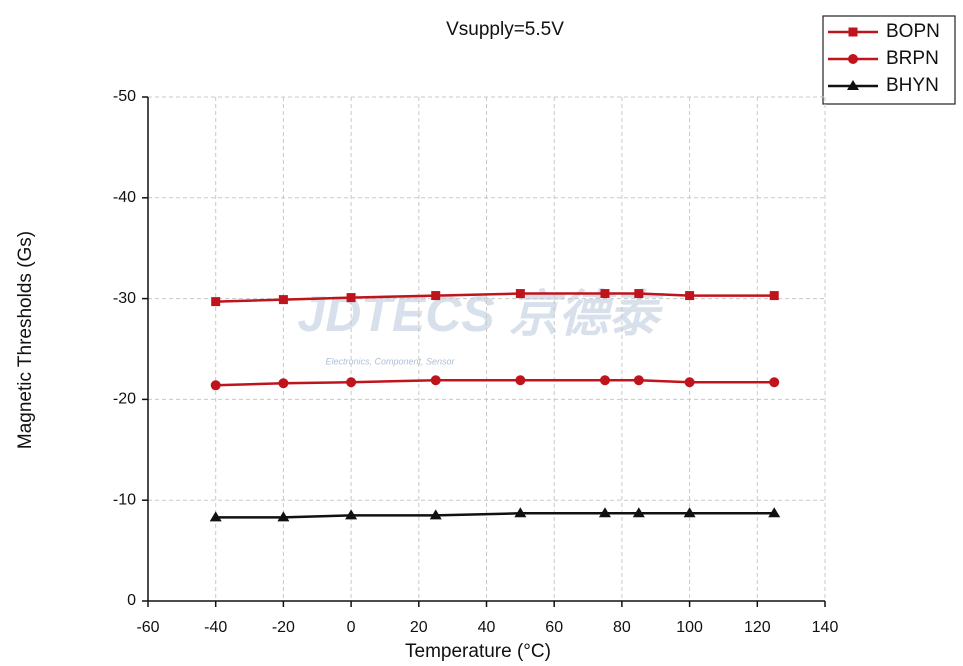 The image size is (963, 666). What do you see at coordinates (689, 627) in the screenshot?
I see `x-tick-label: 100` at bounding box center [689, 627].